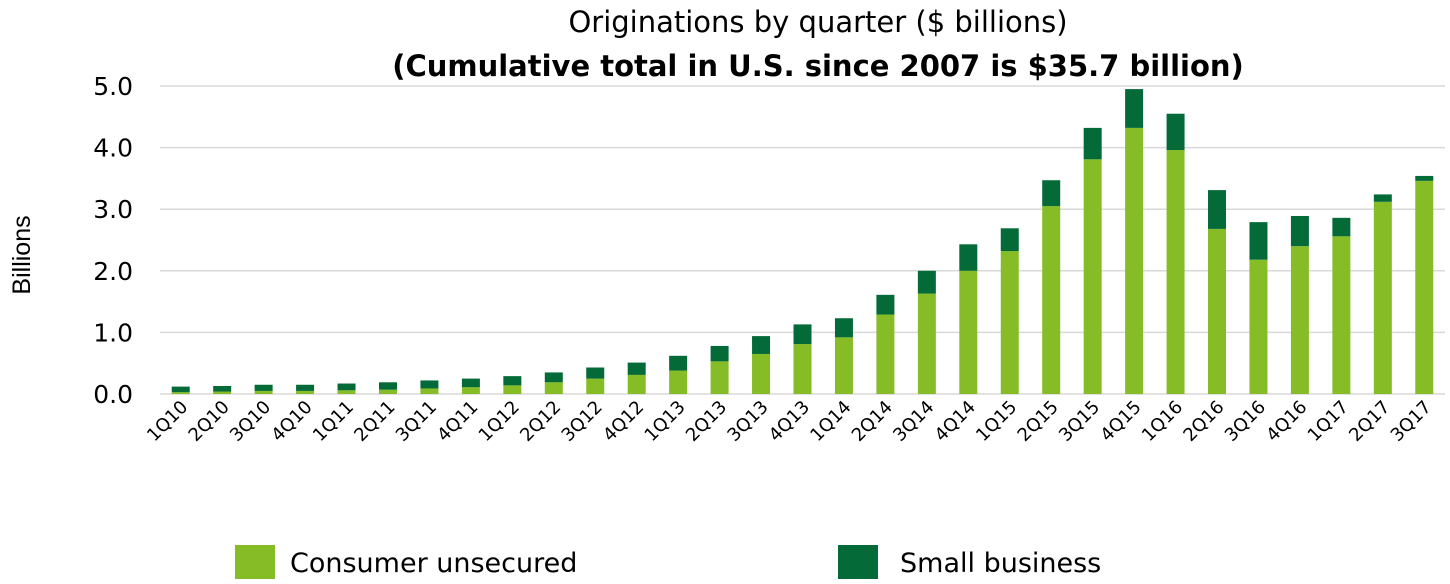 Image resolution: width=1450 pixels, height=584 pixels. I want to click on bar-small-business-4Q13, so click(802, 334).